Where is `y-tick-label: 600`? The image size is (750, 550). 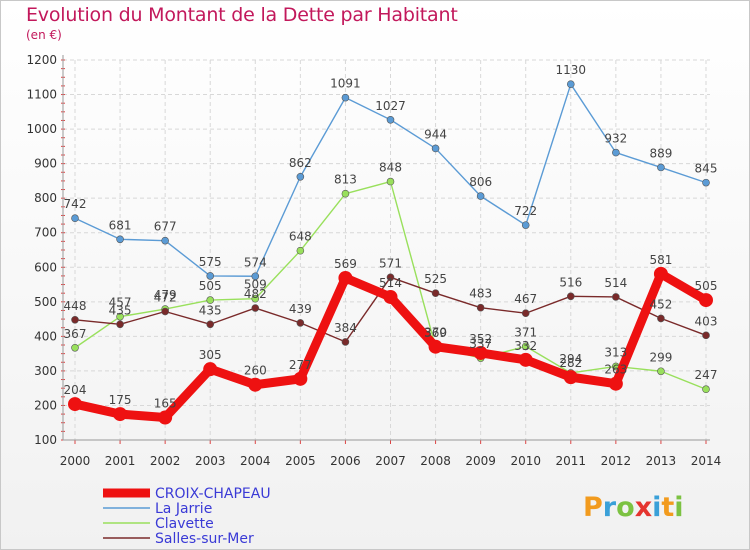
y-tick-label: 600 is located at coordinates (45, 267).